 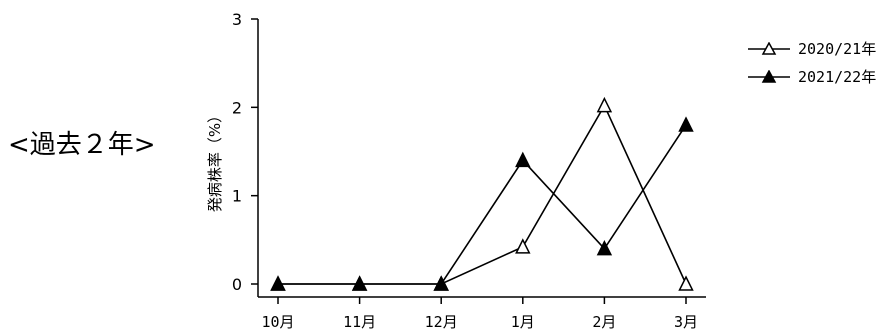 What do you see at coordinates (237, 107) in the screenshot?
I see `y-tick-label: 2` at bounding box center [237, 107].